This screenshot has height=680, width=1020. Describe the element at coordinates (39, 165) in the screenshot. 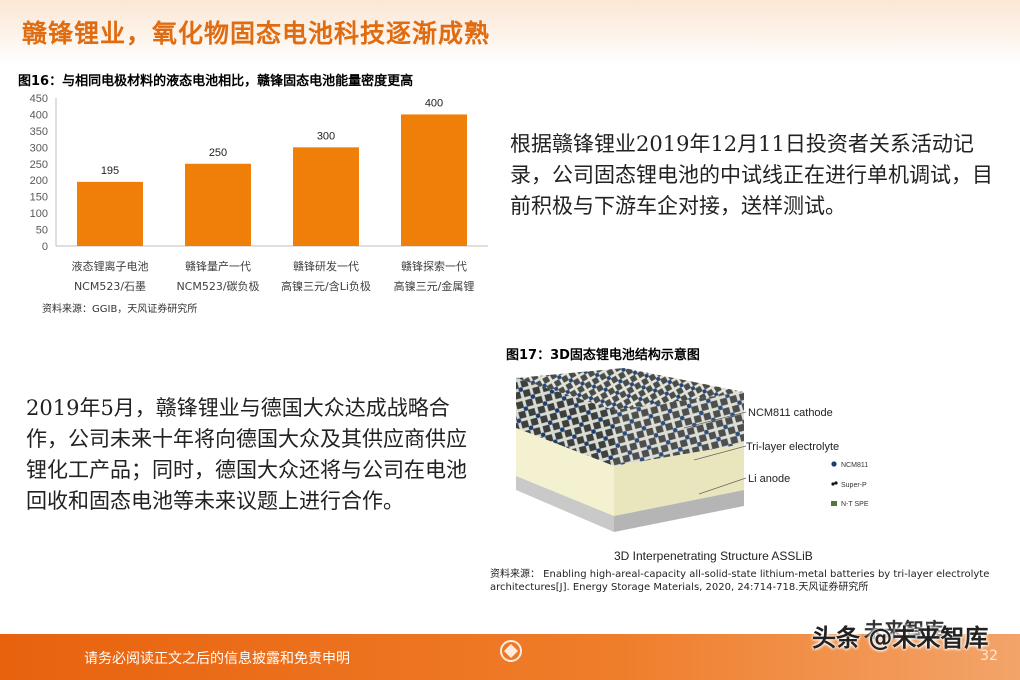

I see `y-tick-label: 250` at that location.